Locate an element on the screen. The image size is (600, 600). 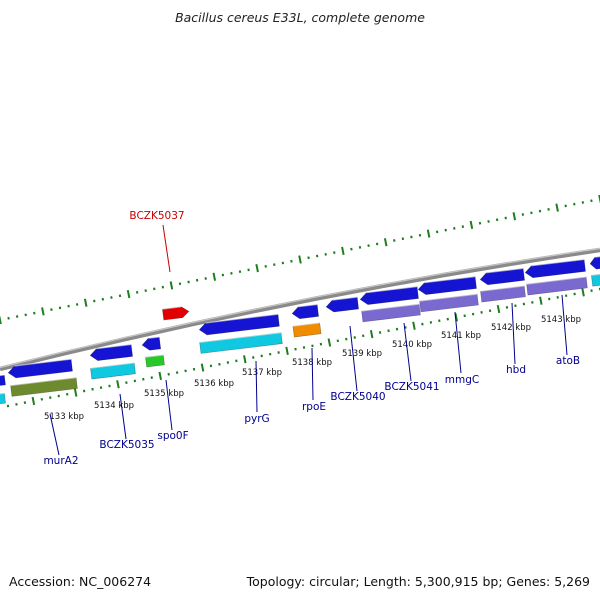
gene-label-atoB: atoB is located at coordinates (568, 361).